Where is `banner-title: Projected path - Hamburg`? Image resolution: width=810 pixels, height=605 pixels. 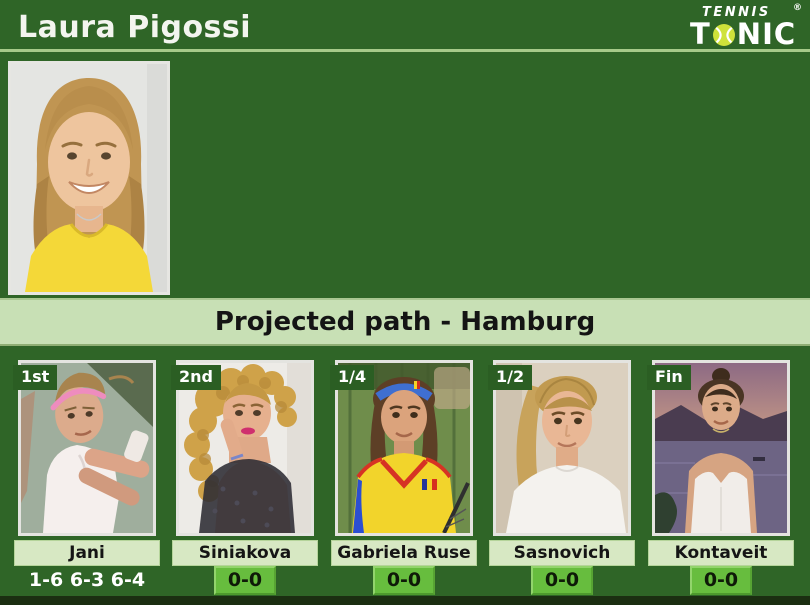
banner-title: Projected path - Hamburg is located at coordinates (405, 322).